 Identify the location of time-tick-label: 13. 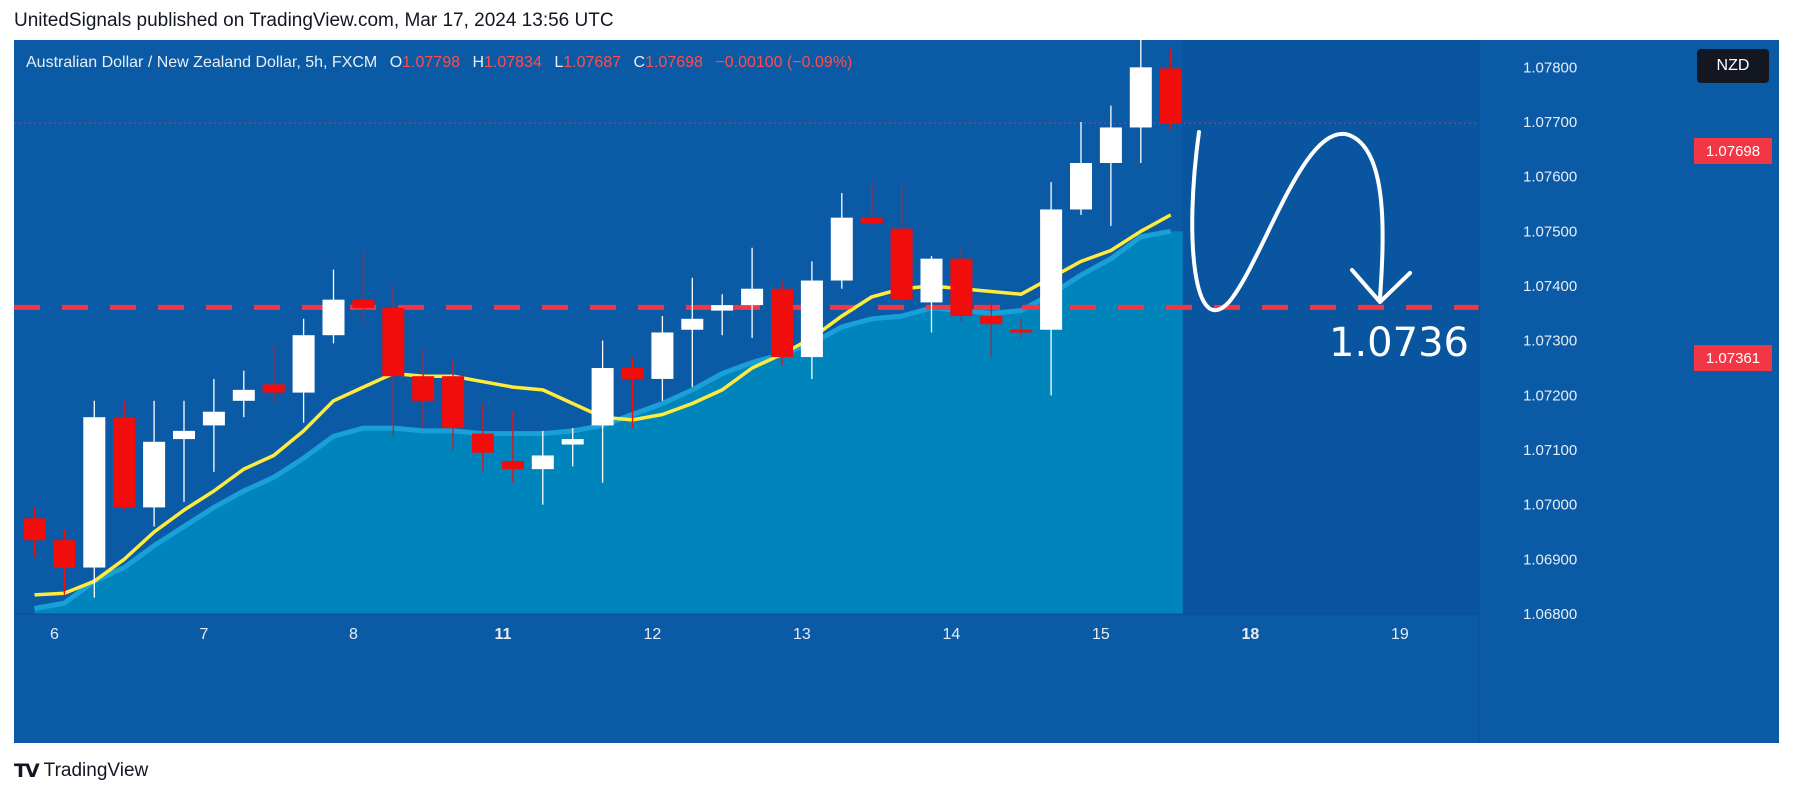
(802, 634).